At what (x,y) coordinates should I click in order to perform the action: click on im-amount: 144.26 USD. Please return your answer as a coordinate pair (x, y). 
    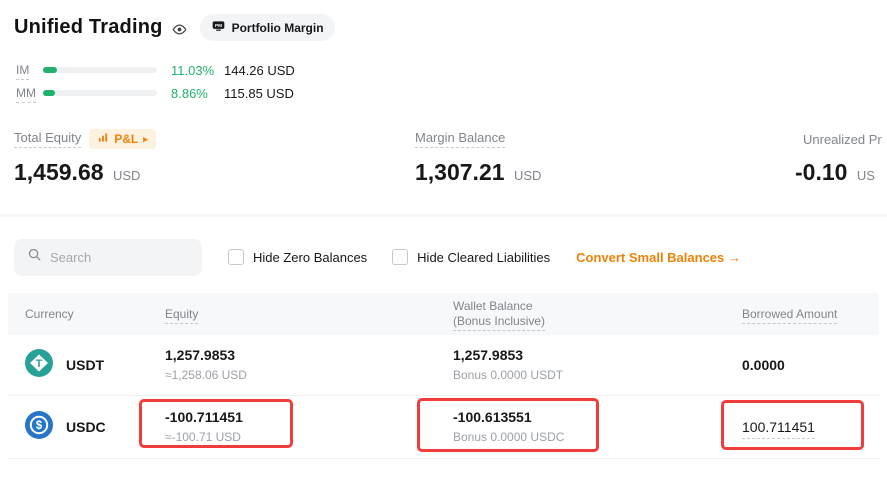
    Looking at the image, I should click on (259, 70).